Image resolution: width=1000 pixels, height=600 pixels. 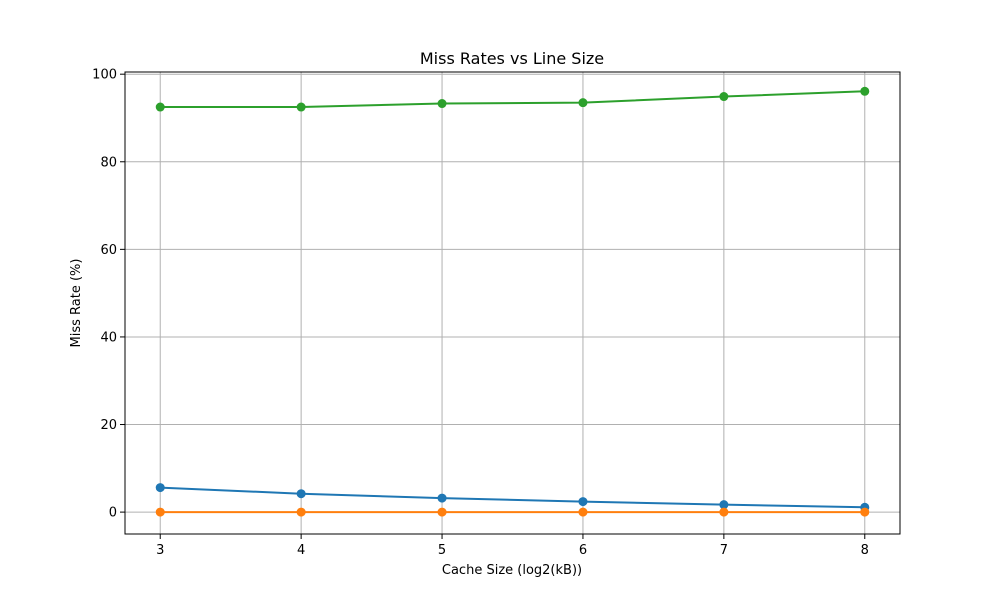 I want to click on y-tick-label: 100, so click(x=104, y=75).